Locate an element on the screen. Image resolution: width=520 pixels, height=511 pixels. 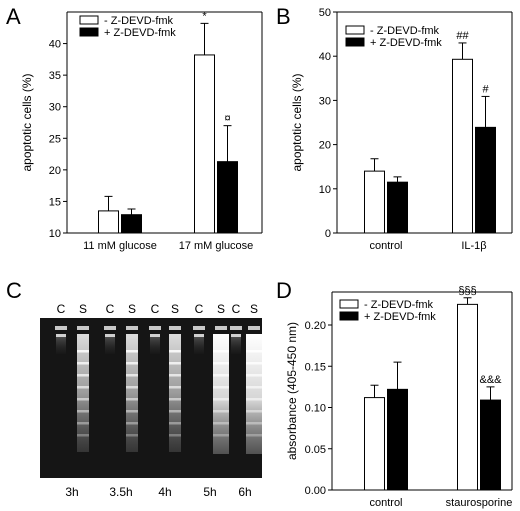
y-tick-label: 10 is located at coordinates (55, 234).